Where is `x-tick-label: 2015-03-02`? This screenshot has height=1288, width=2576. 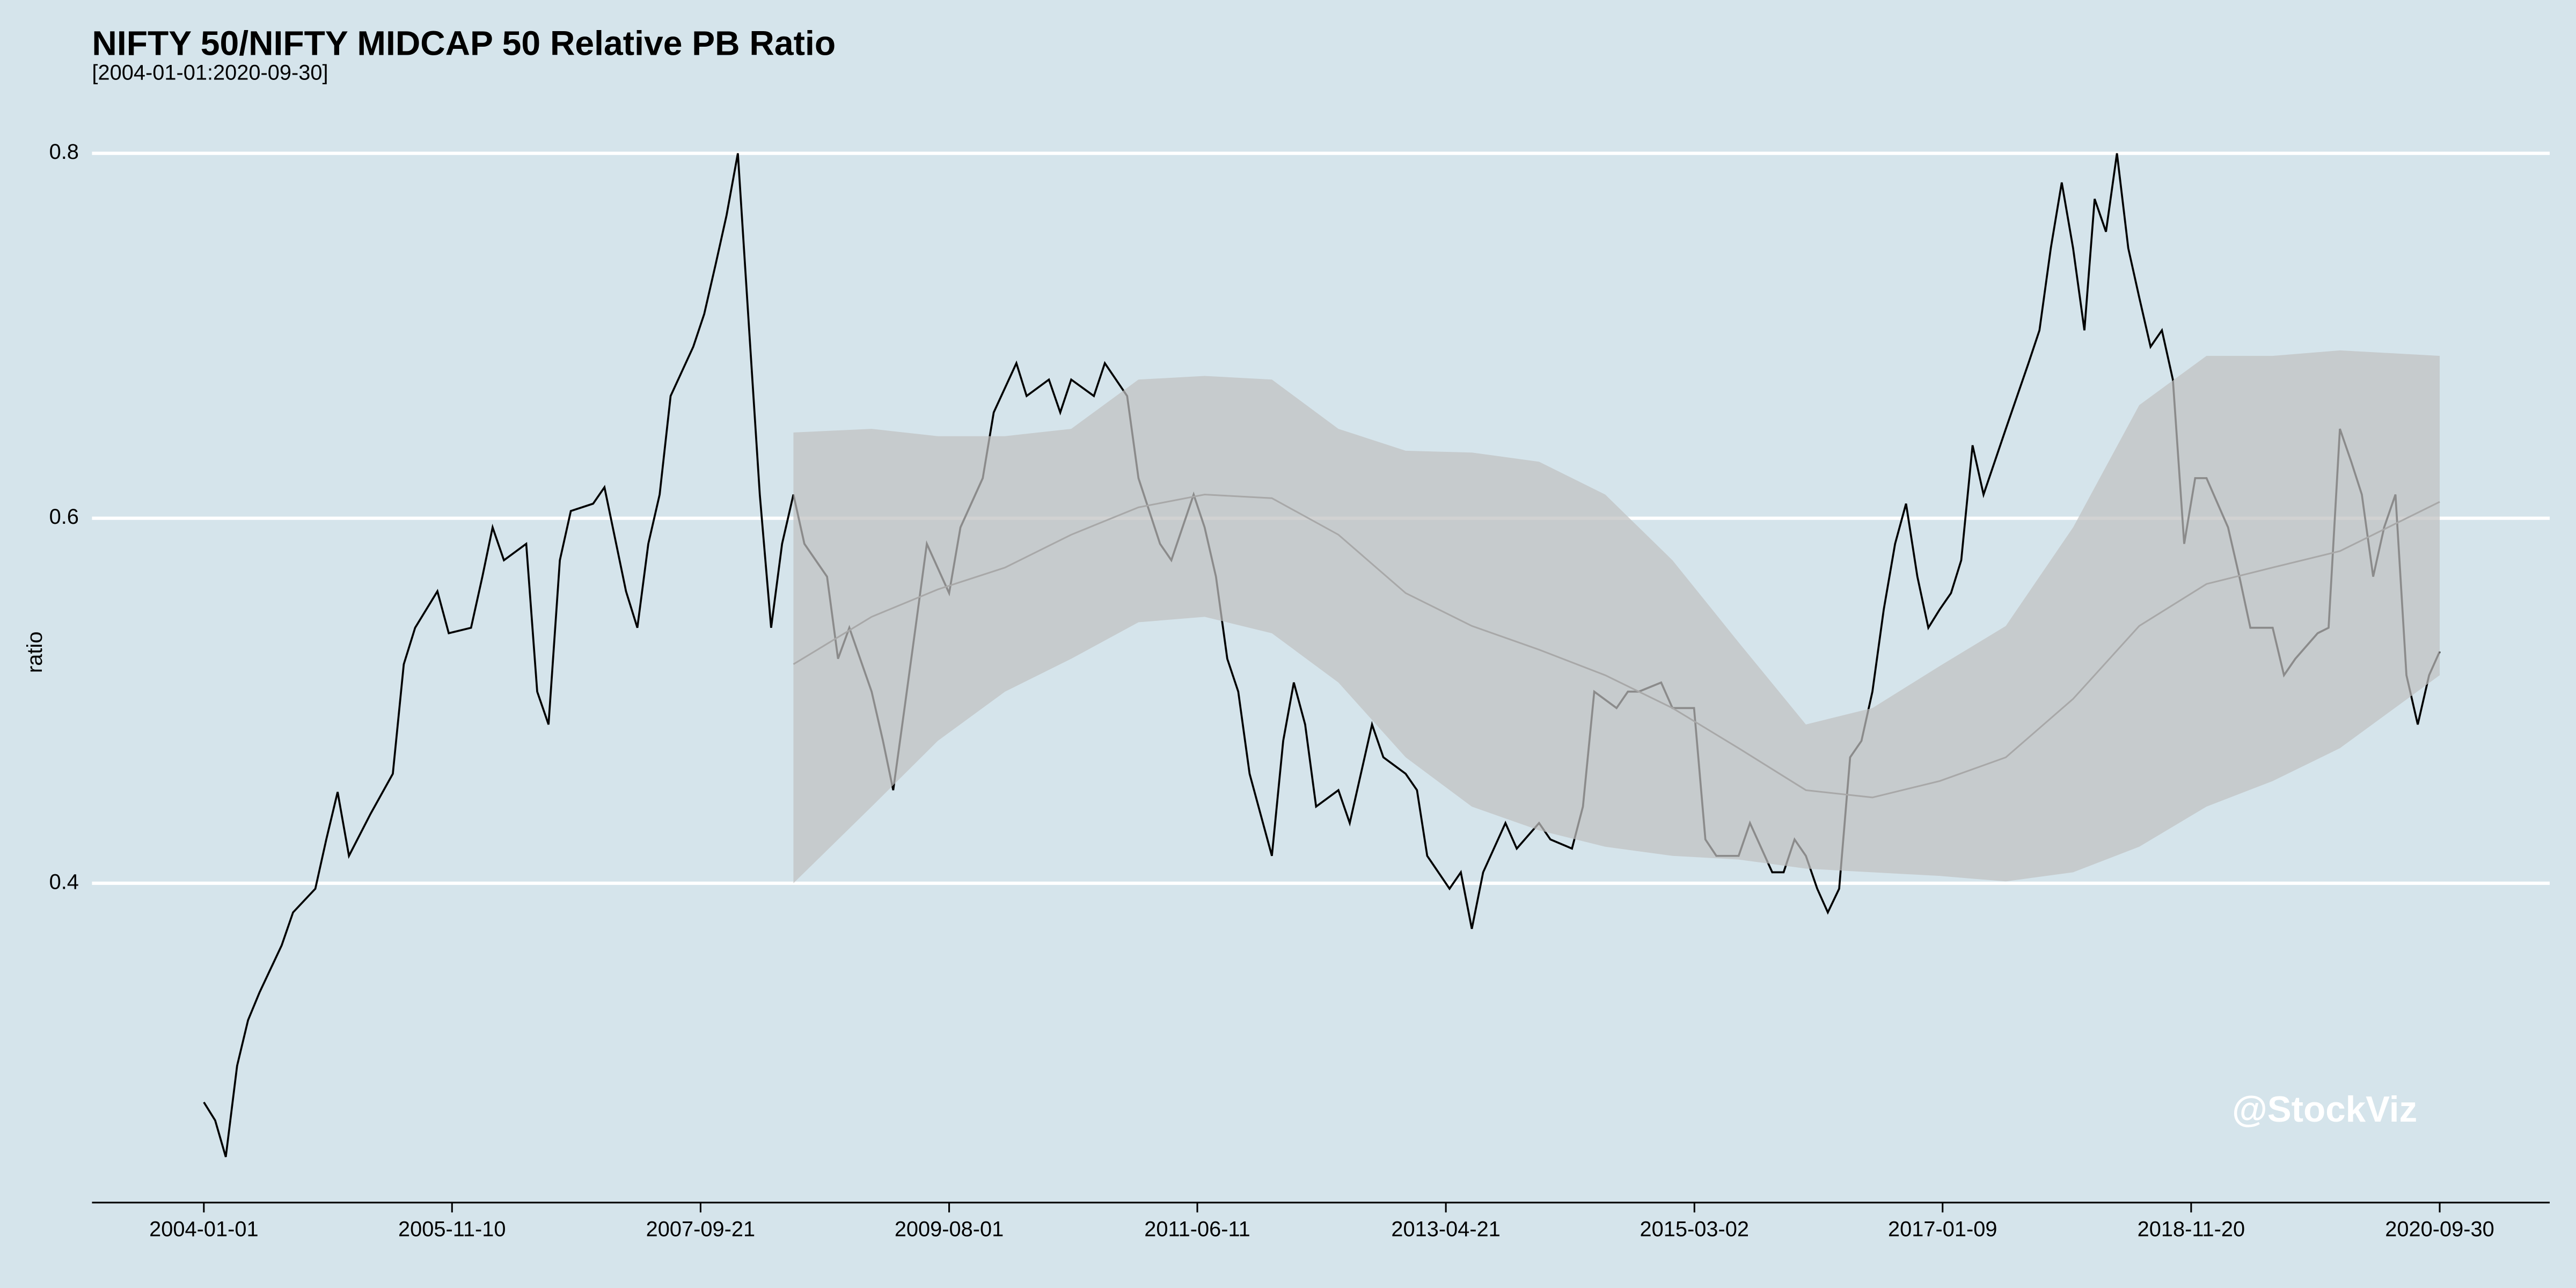 x-tick-label: 2015-03-02 is located at coordinates (1695, 1229).